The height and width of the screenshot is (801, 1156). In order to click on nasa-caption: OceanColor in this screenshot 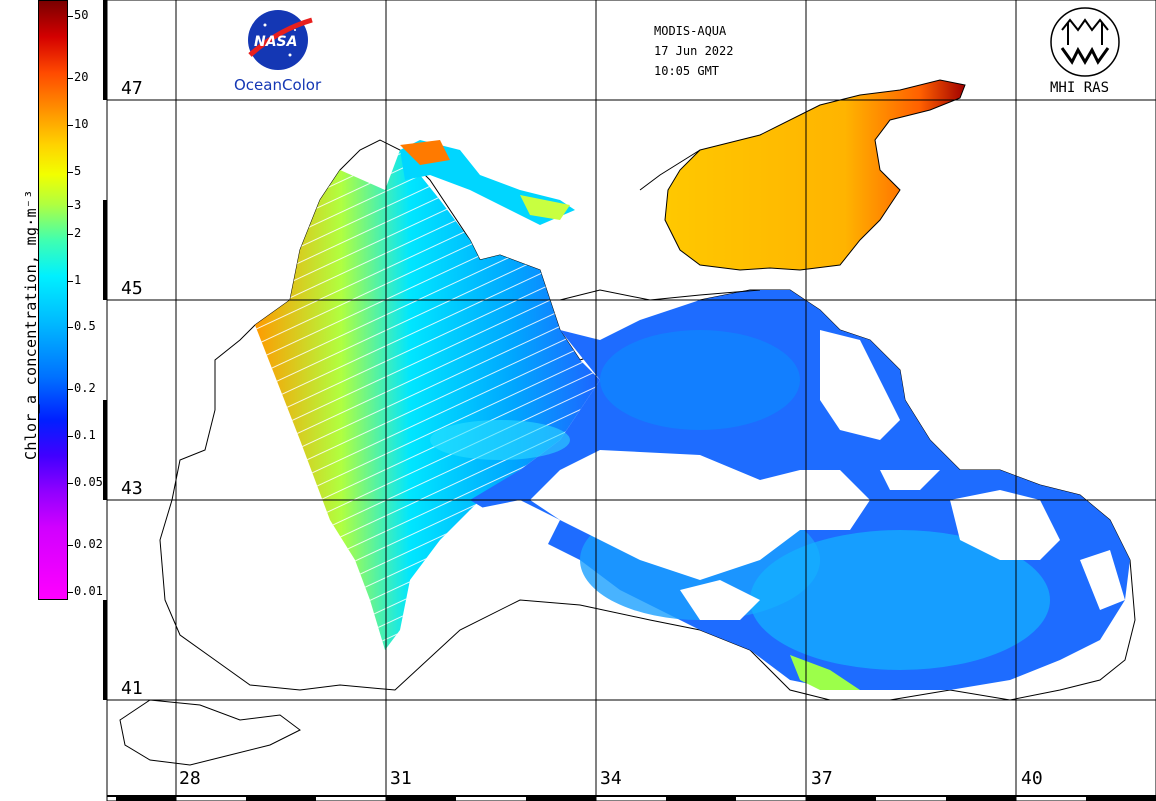, I will do `click(278, 85)`.